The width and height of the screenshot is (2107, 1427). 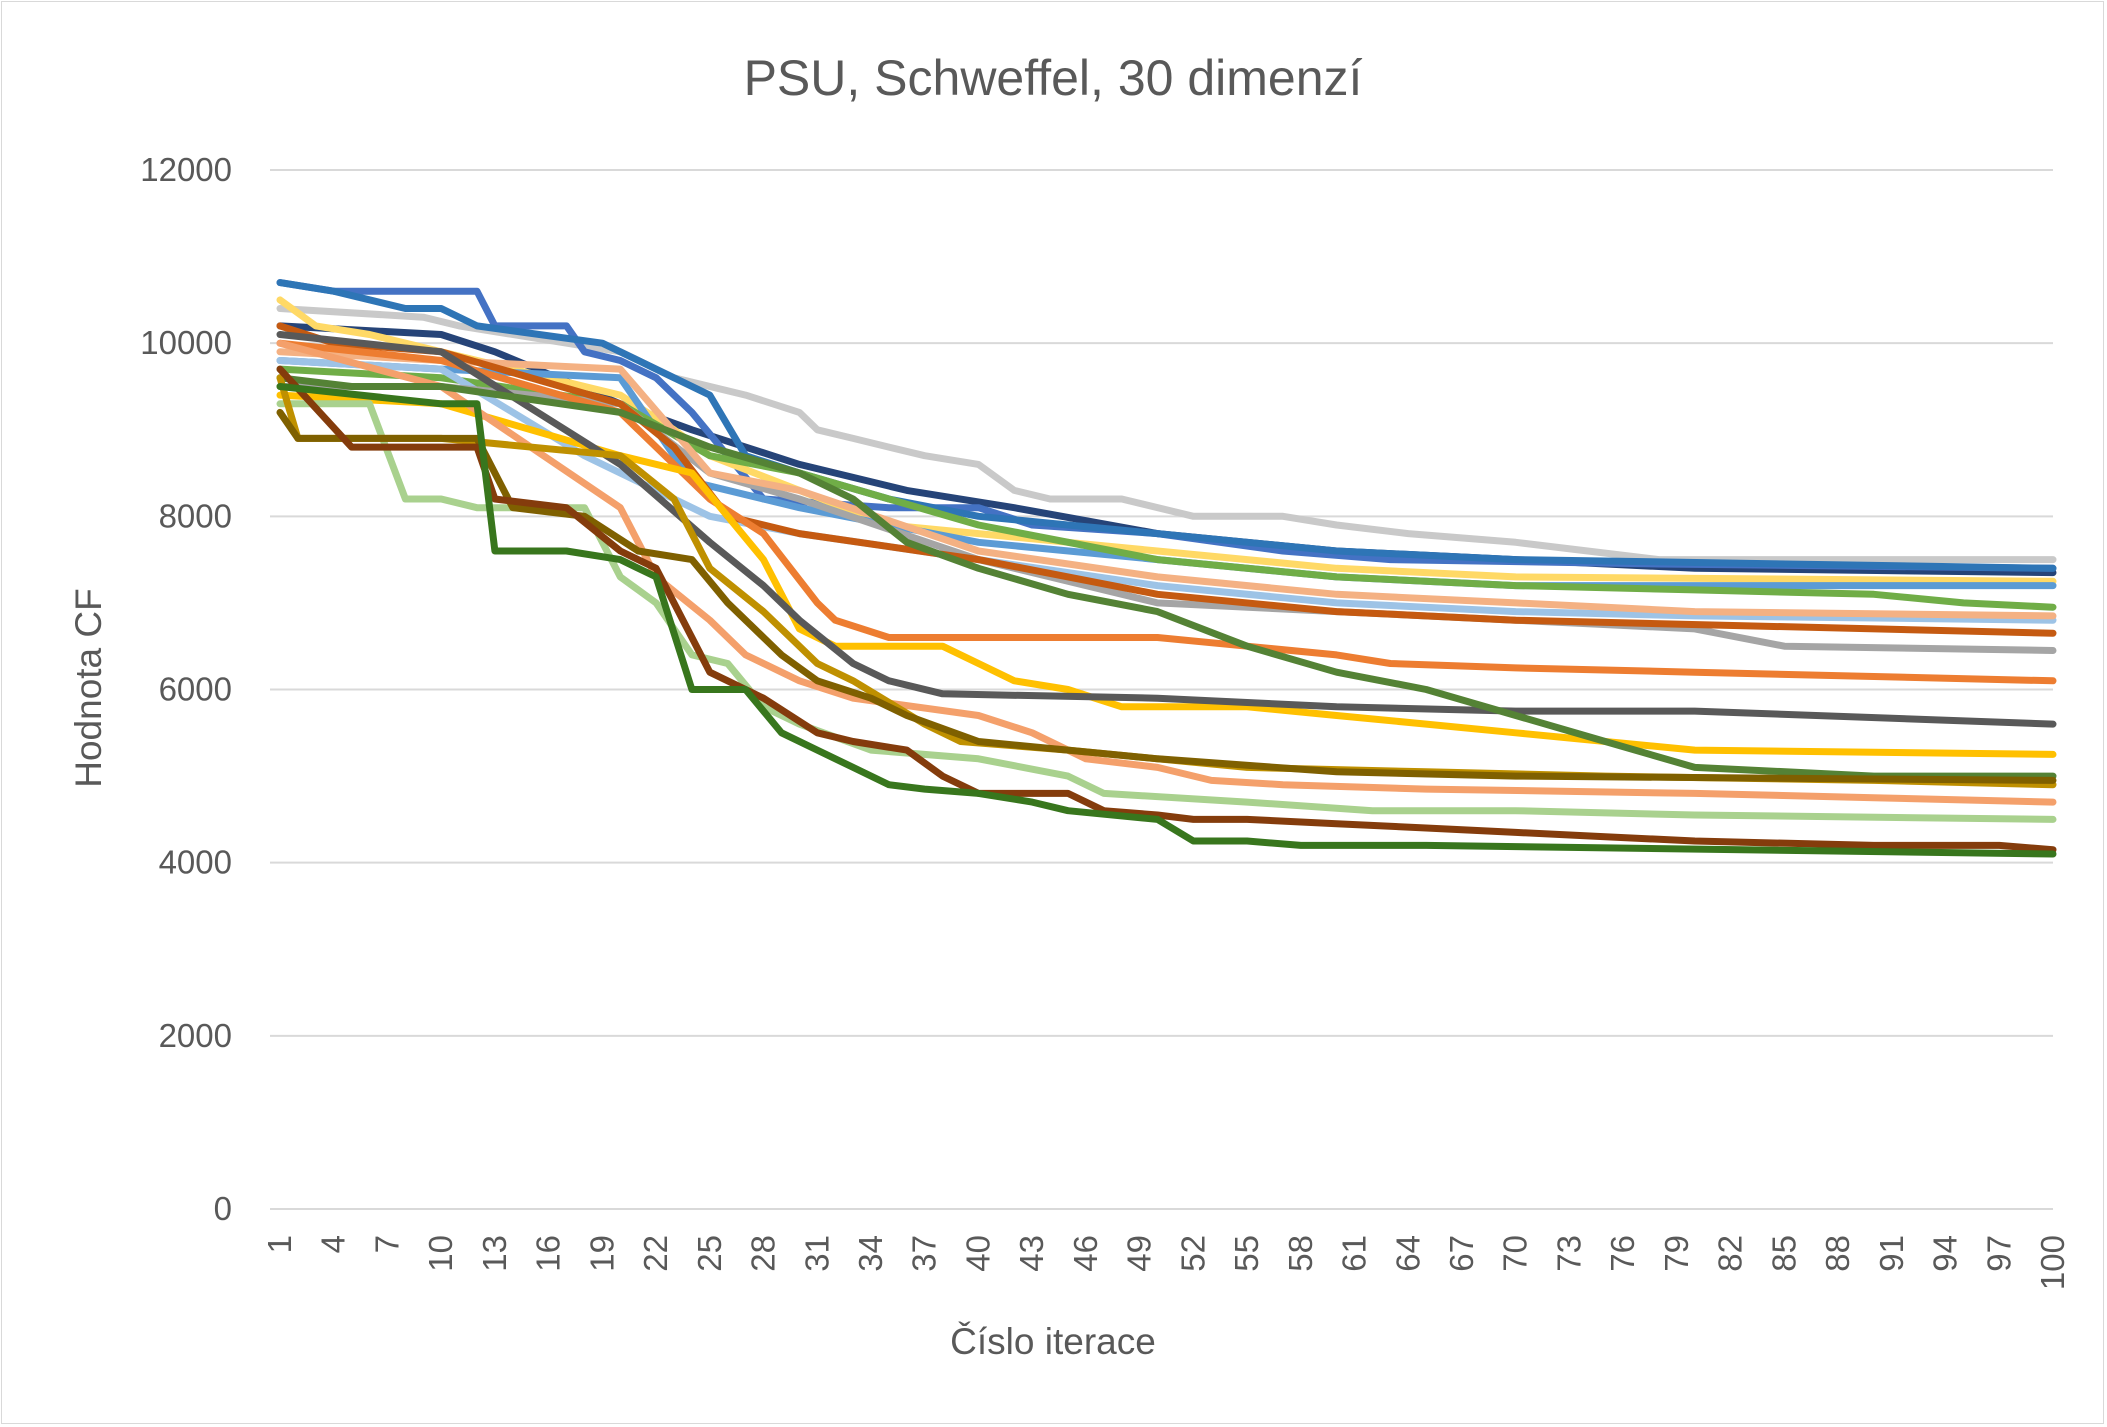 What do you see at coordinates (1622, 1253) in the screenshot?
I see `x-tick-label: 76` at bounding box center [1622, 1253].